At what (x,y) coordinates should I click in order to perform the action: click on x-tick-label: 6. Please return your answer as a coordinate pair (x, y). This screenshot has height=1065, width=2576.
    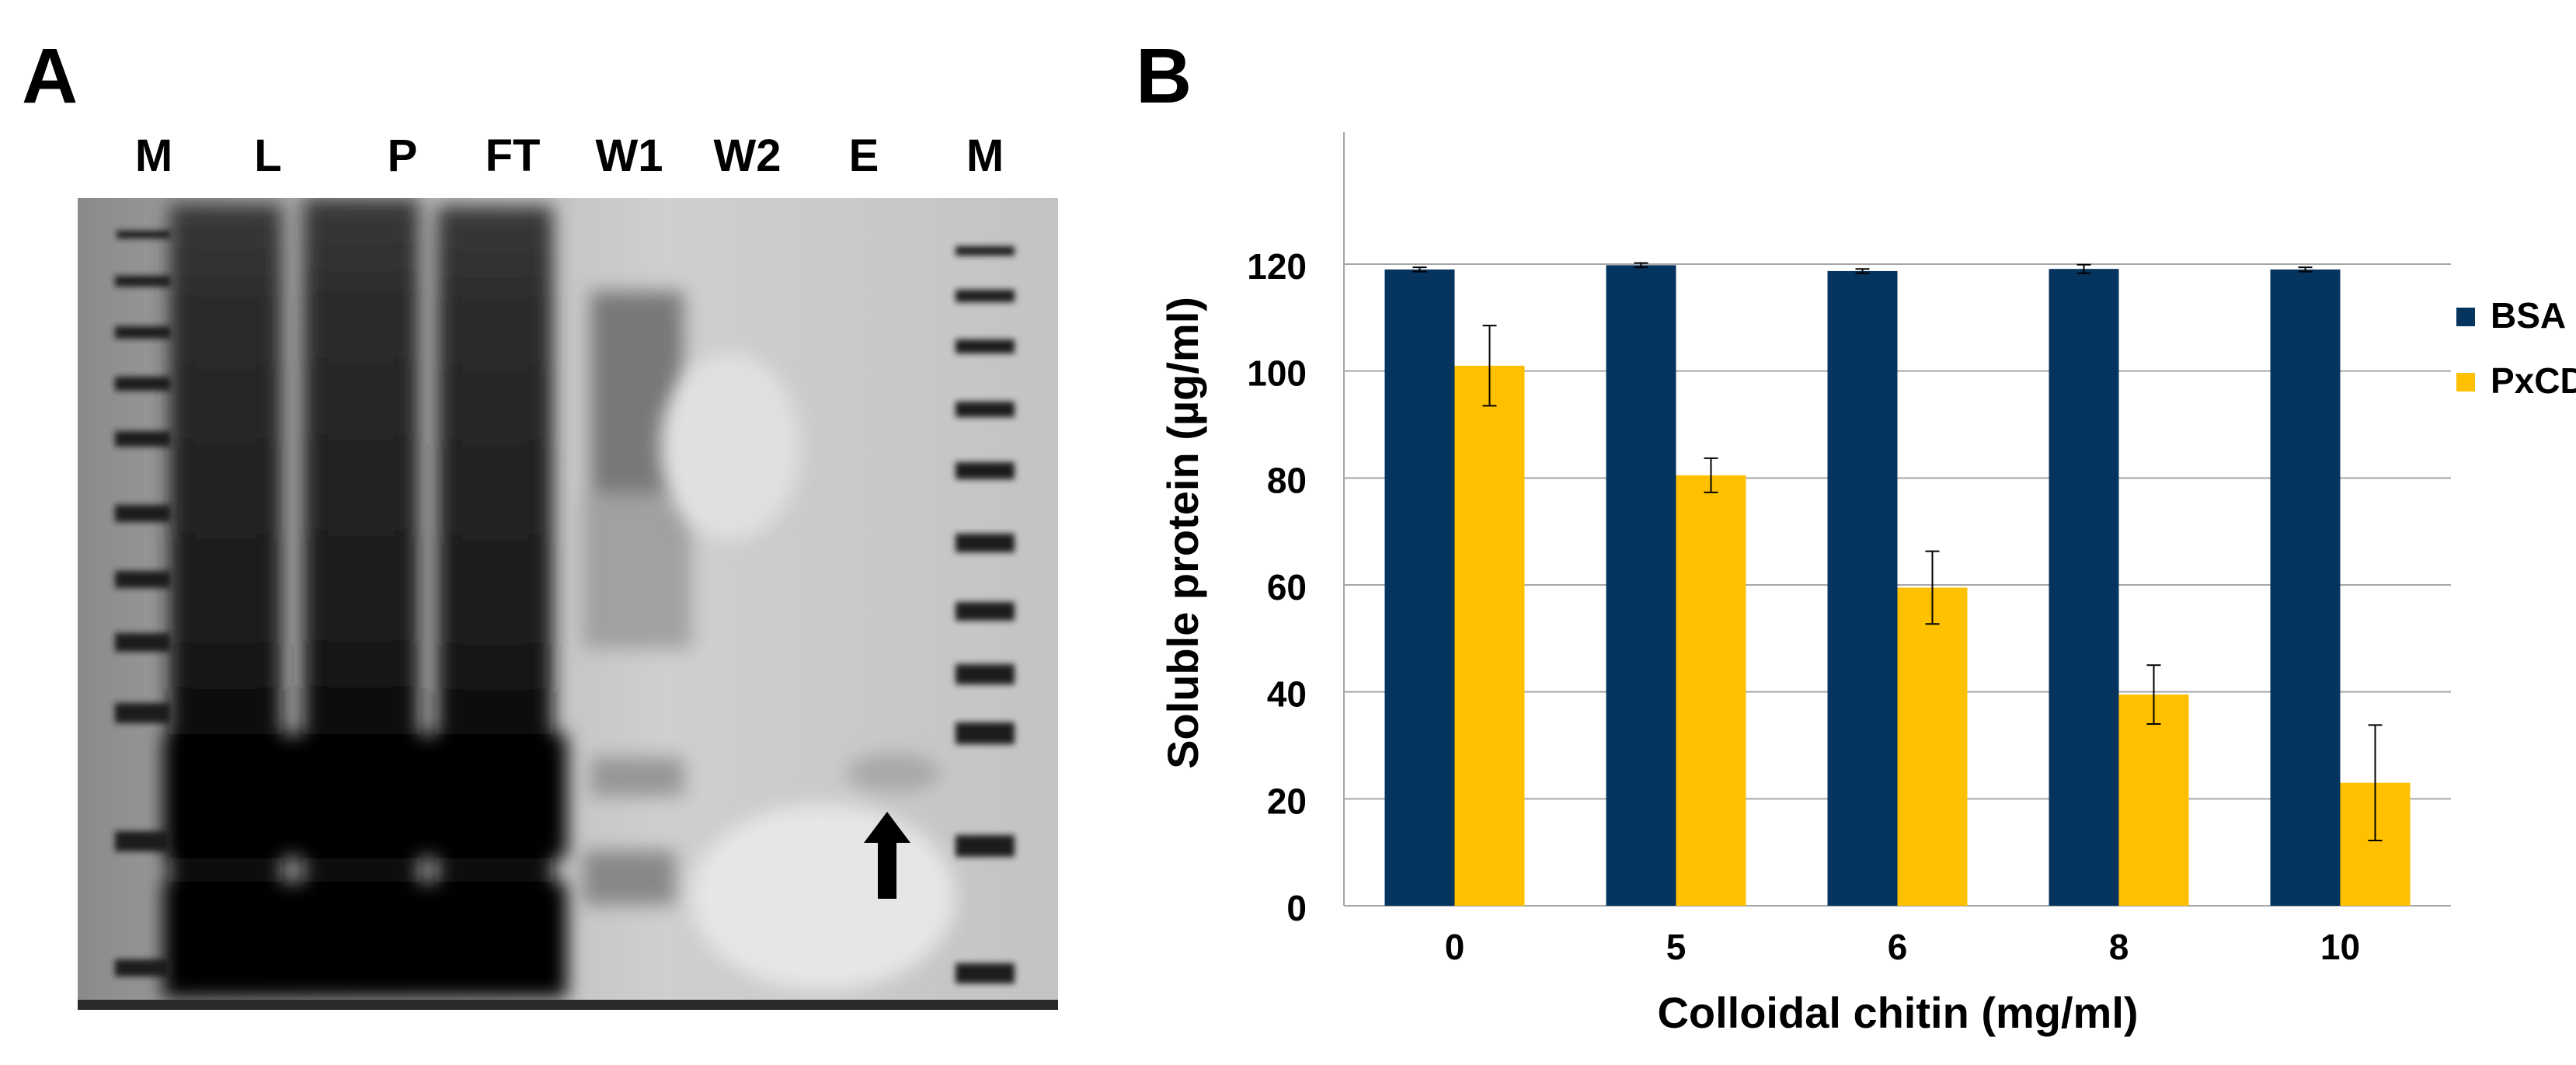
    Looking at the image, I should click on (1898, 947).